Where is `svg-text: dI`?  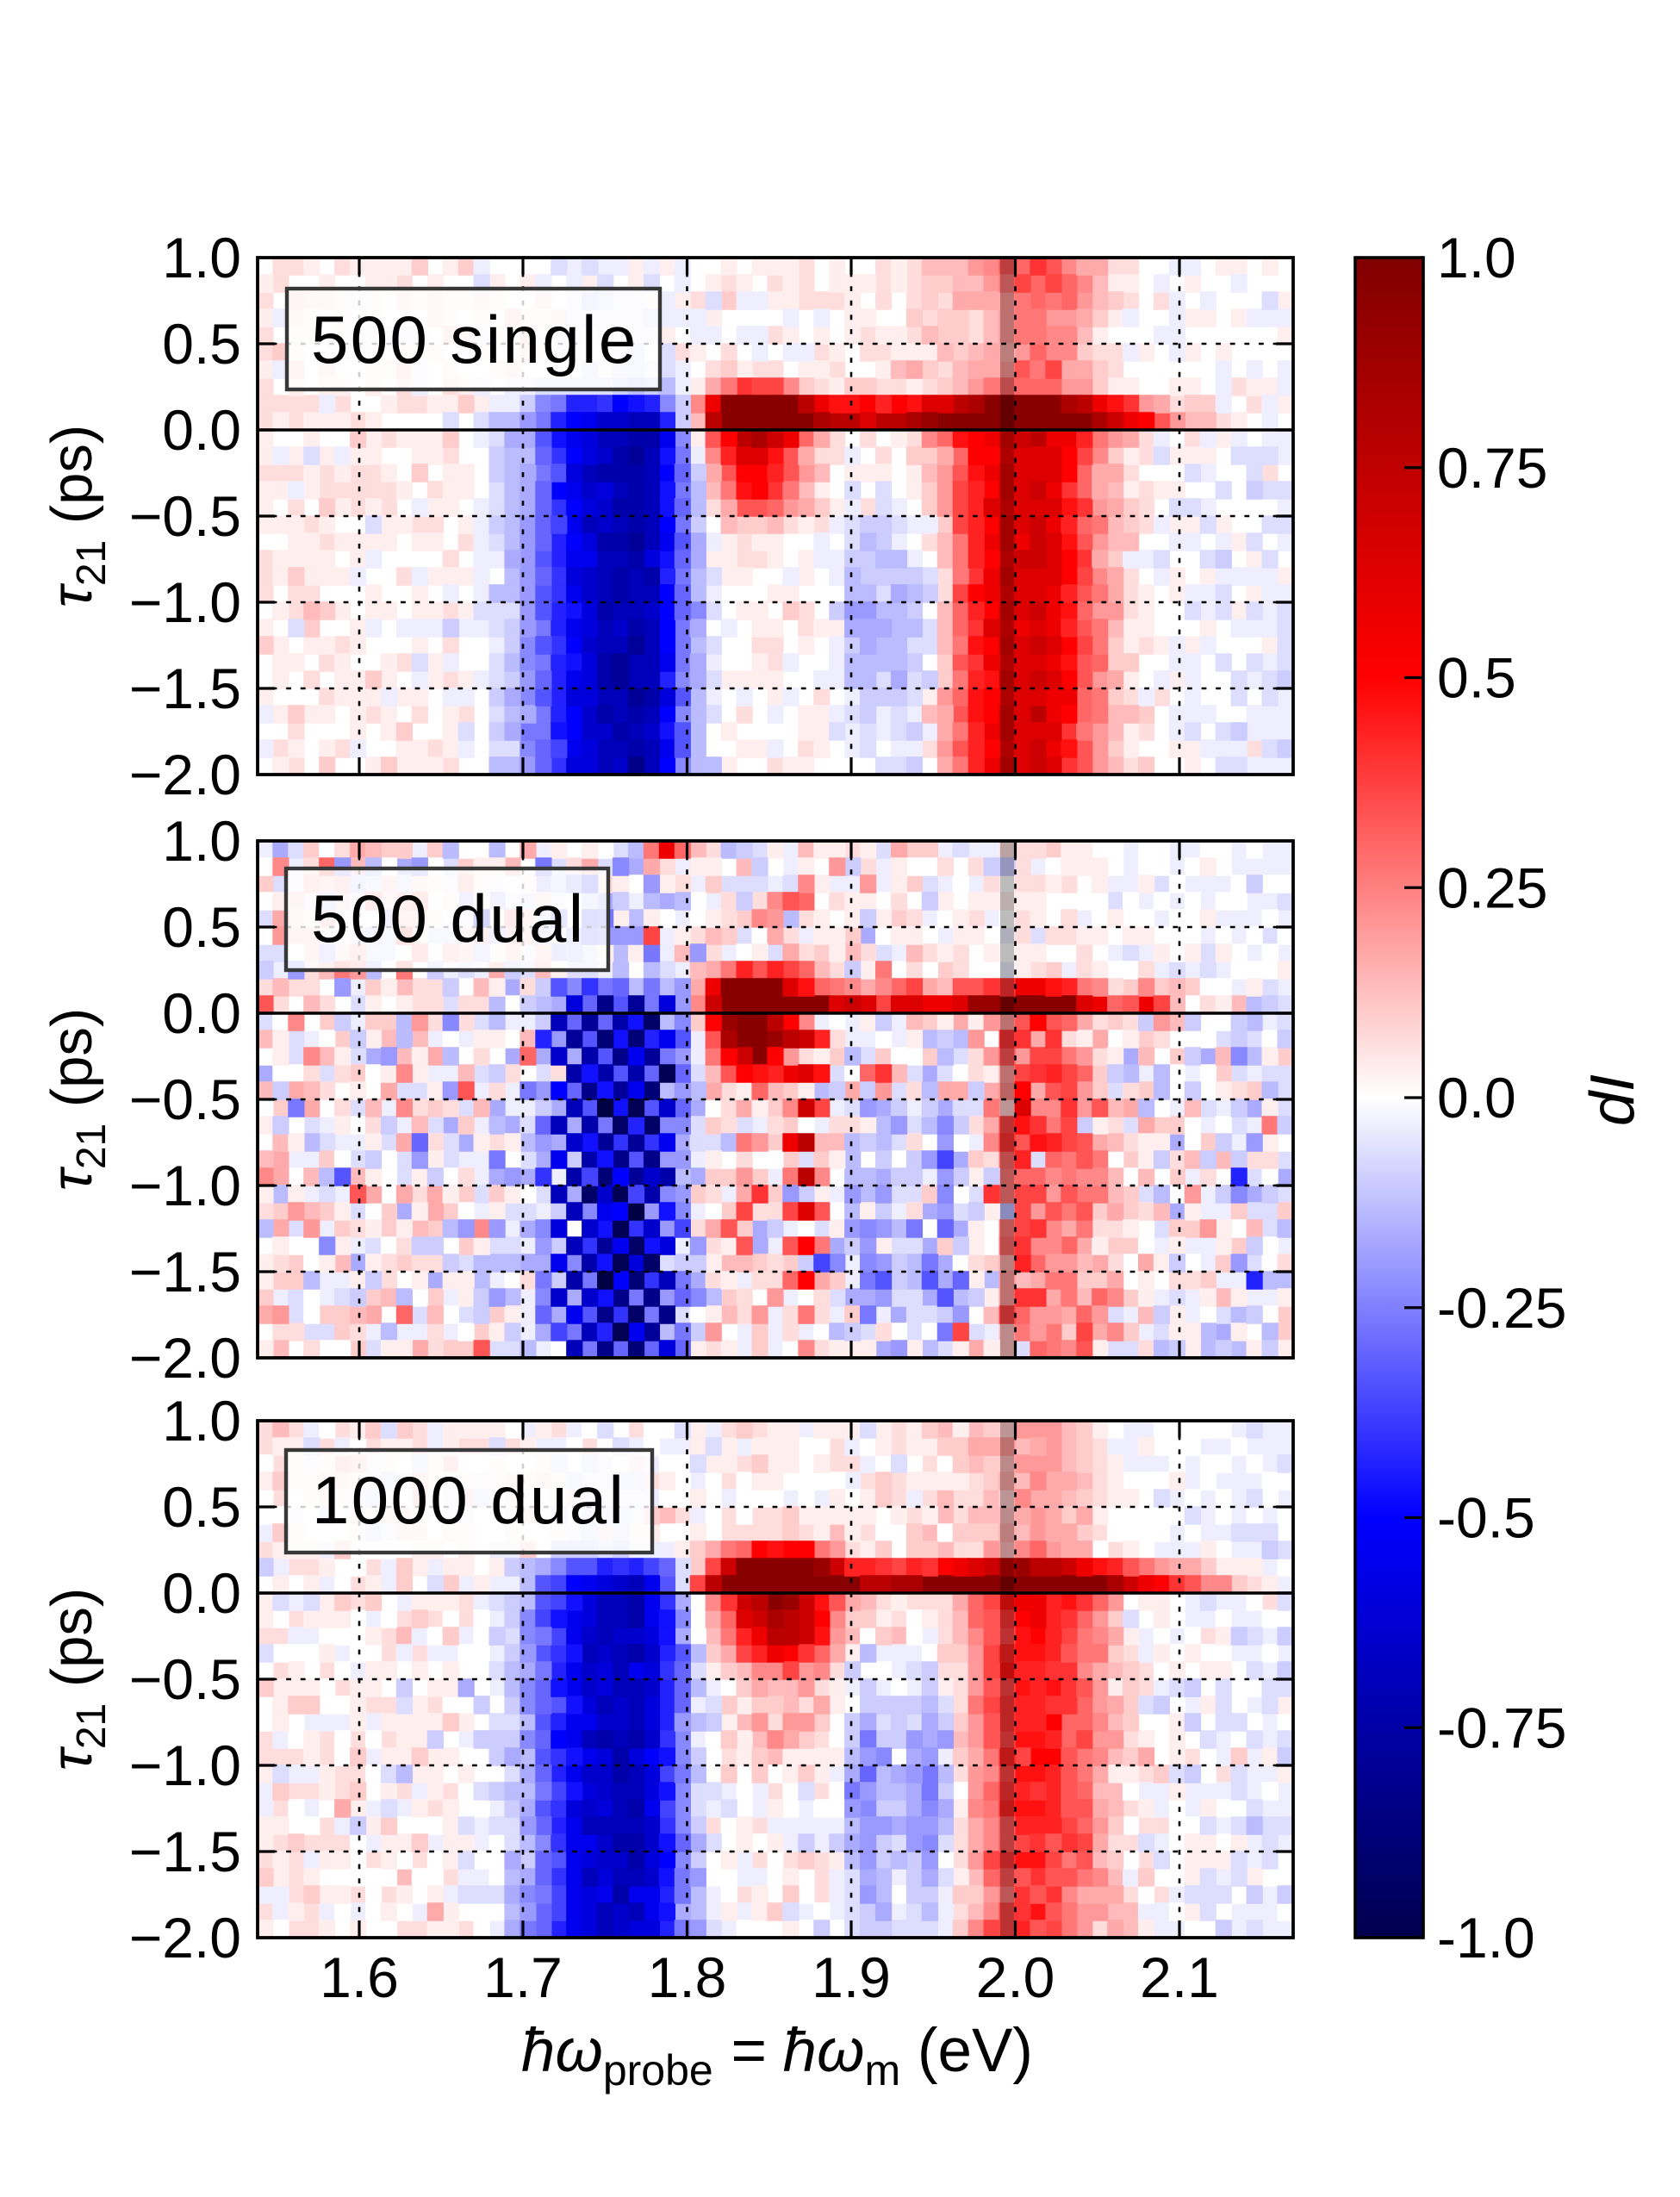 svg-text: dI is located at coordinates (1613, 1100).